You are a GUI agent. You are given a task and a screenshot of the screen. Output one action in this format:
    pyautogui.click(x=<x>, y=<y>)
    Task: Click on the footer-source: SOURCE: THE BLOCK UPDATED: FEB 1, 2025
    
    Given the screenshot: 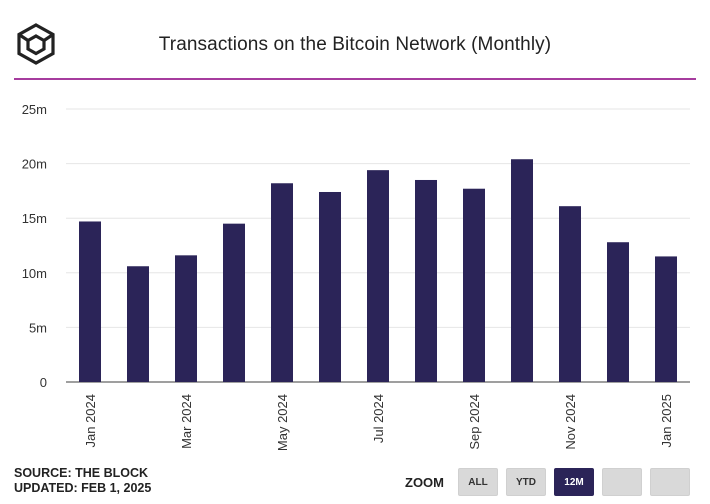 What is the action you would take?
    pyautogui.click(x=82, y=481)
    